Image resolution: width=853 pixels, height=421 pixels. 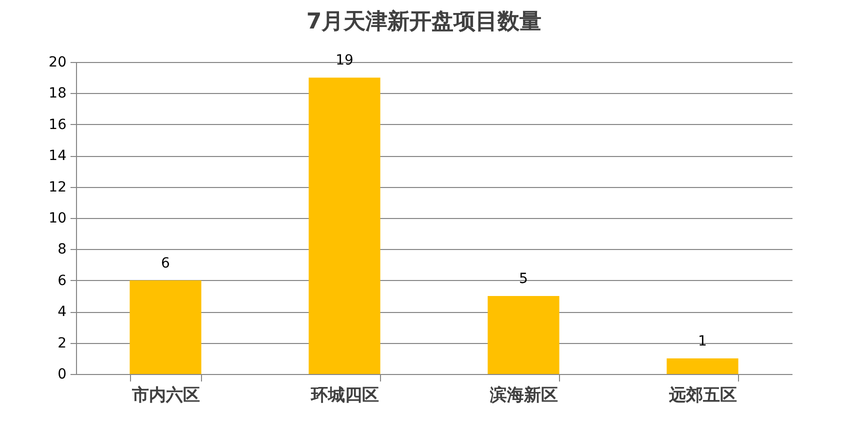 What do you see at coordinates (62, 312) in the screenshot?
I see `y-tick-label: 4` at bounding box center [62, 312].